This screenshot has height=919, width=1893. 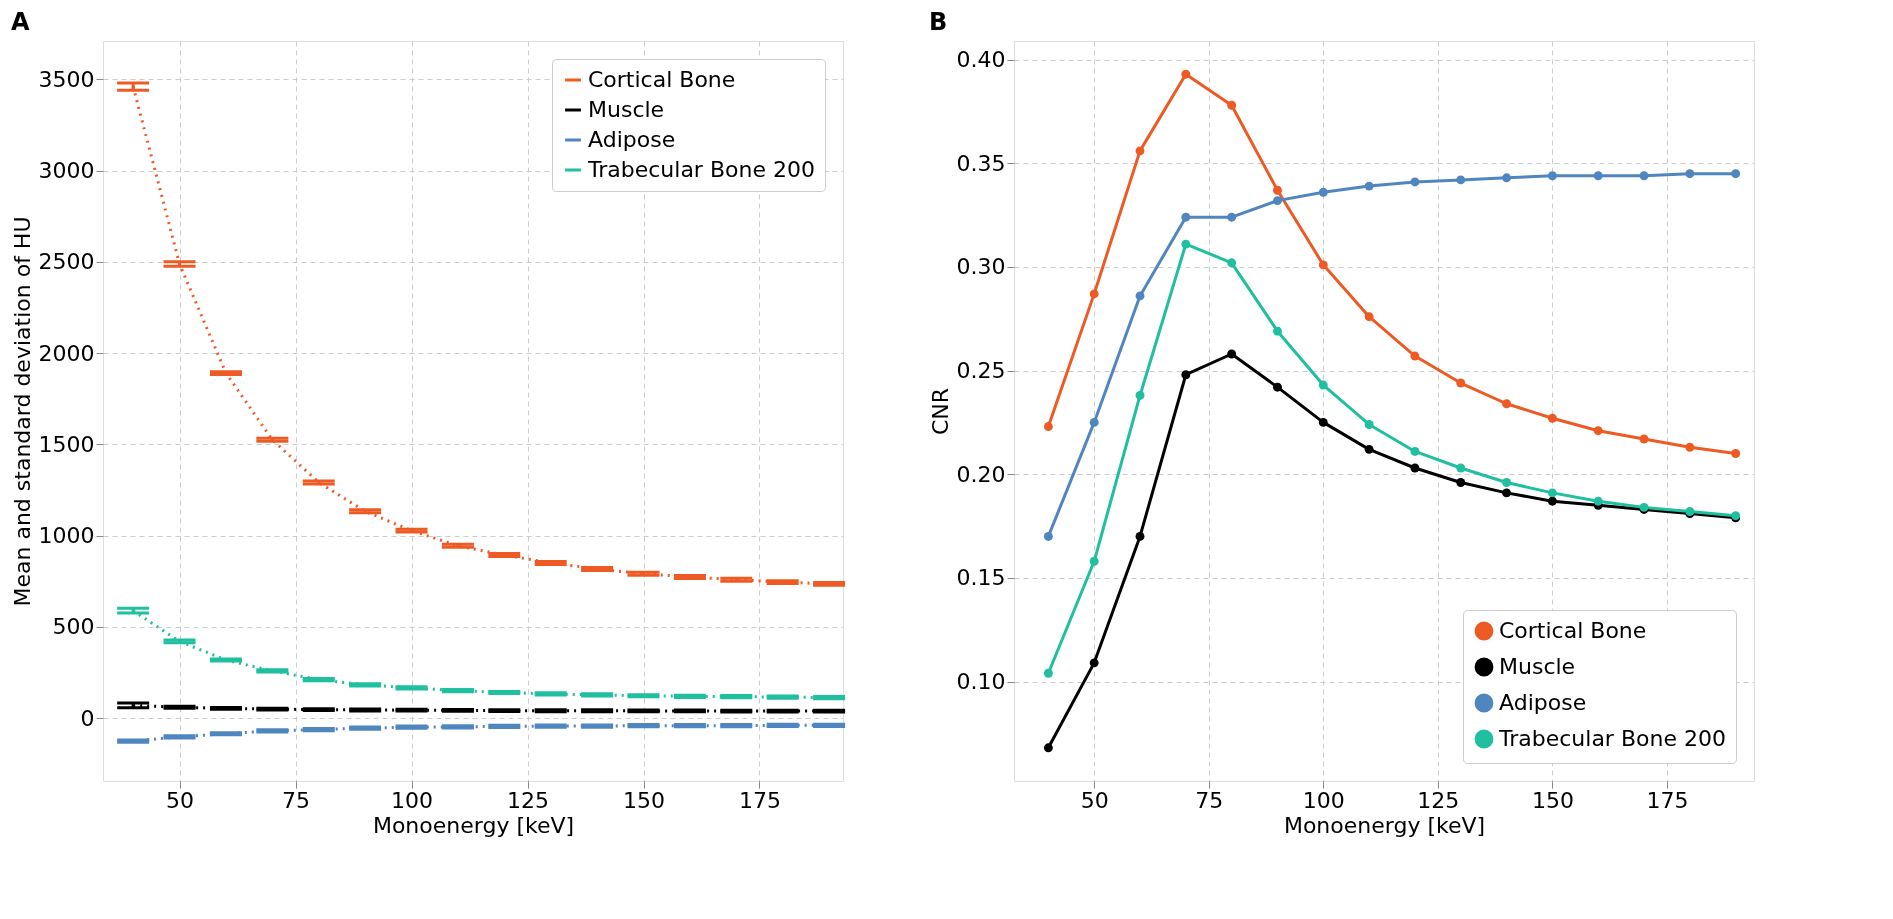 What do you see at coordinates (66, 171) in the screenshot?
I see `y-tick-label: 3000` at bounding box center [66, 171].